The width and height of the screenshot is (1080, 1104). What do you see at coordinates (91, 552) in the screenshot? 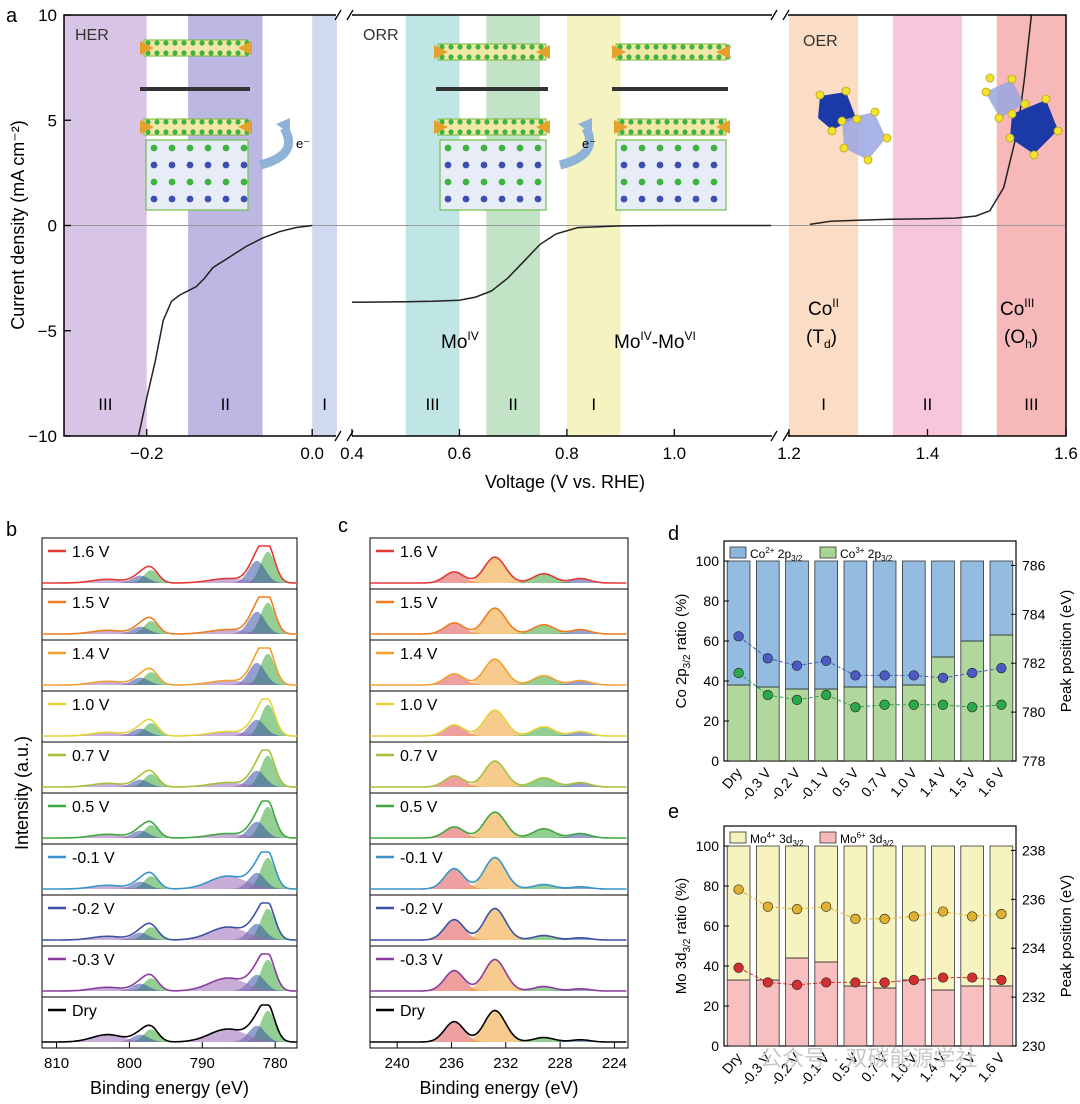
I see `spectrum-label: 1.6 V` at bounding box center [91, 552].